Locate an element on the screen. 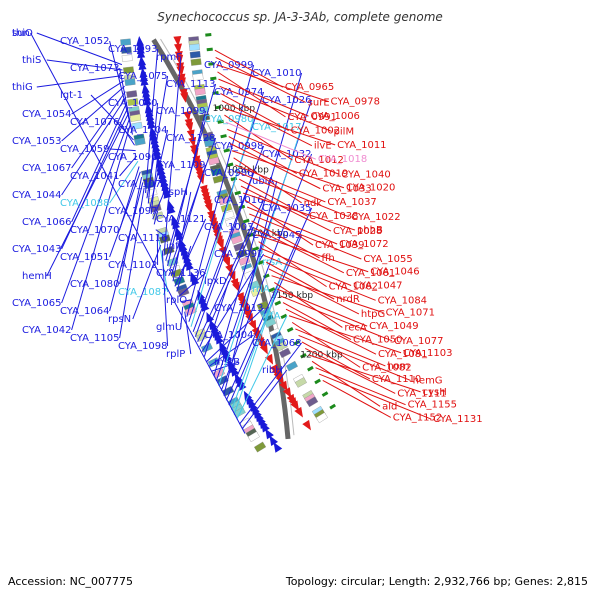  reverse-gene-label: CYA_1033 is located at coordinates (346, 189).